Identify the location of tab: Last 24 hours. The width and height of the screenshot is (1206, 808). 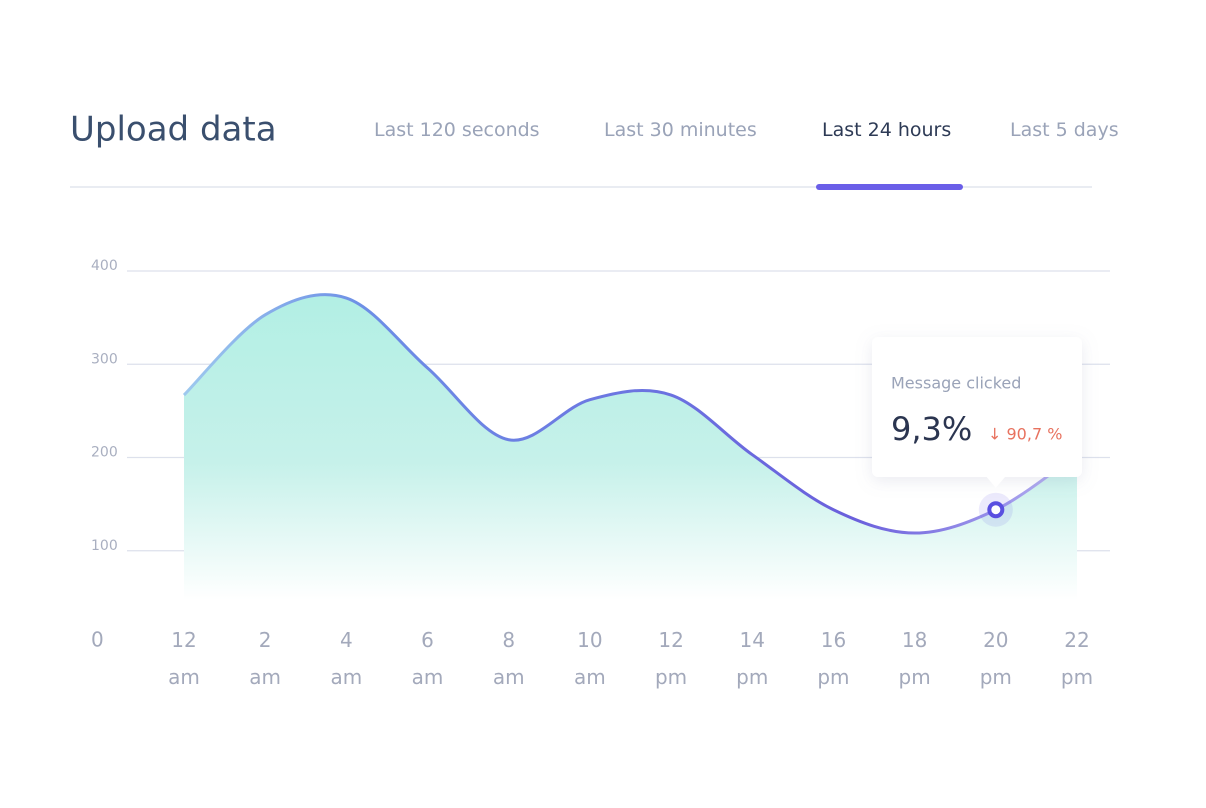
(887, 130).